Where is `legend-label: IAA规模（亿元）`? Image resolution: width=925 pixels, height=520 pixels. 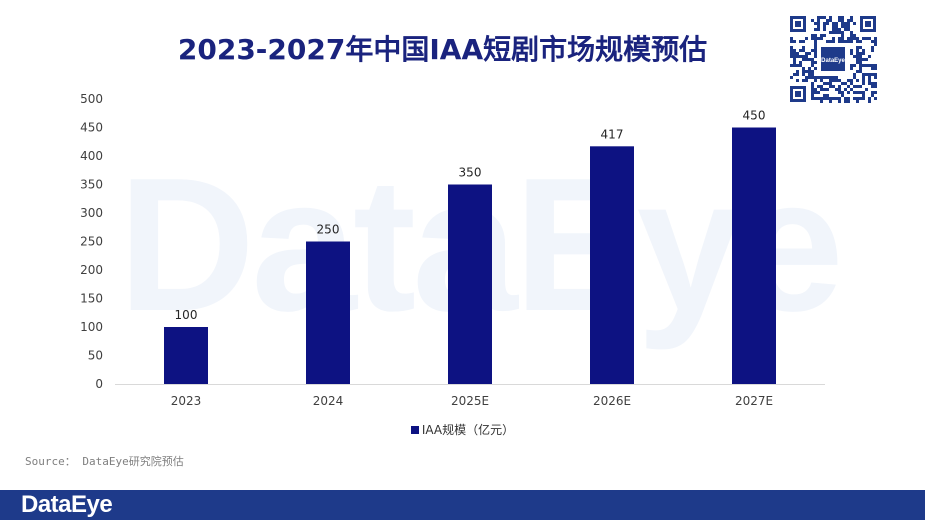
legend-label: IAA规模（亿元） is located at coordinates (468, 430).